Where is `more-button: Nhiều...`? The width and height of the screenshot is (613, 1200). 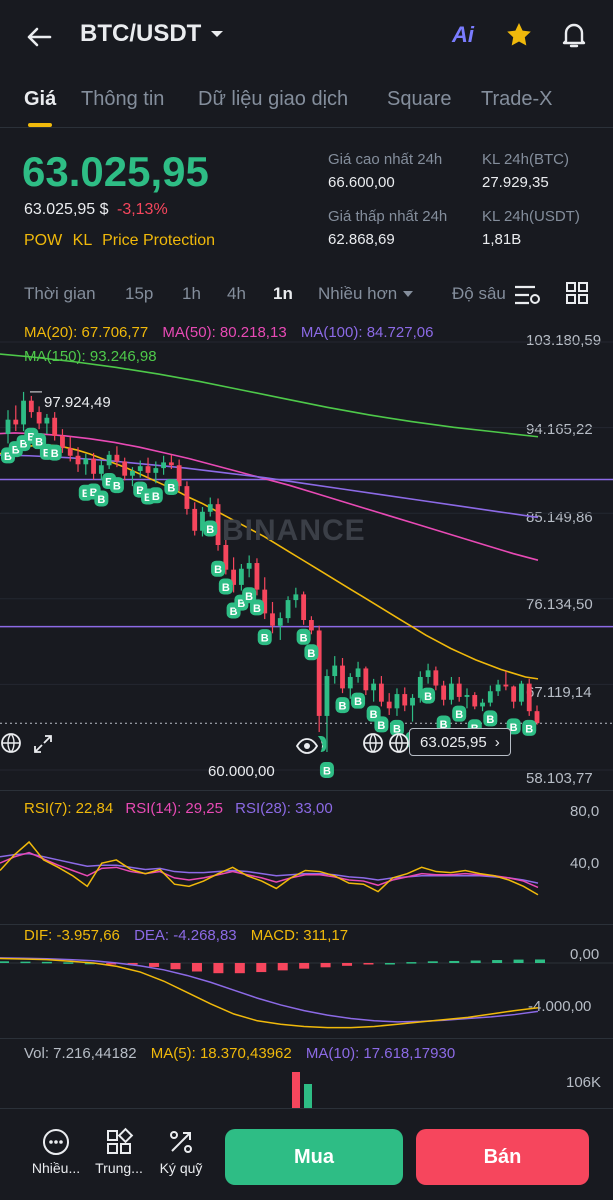
more-button: Nhiều... is located at coordinates (56, 1151).